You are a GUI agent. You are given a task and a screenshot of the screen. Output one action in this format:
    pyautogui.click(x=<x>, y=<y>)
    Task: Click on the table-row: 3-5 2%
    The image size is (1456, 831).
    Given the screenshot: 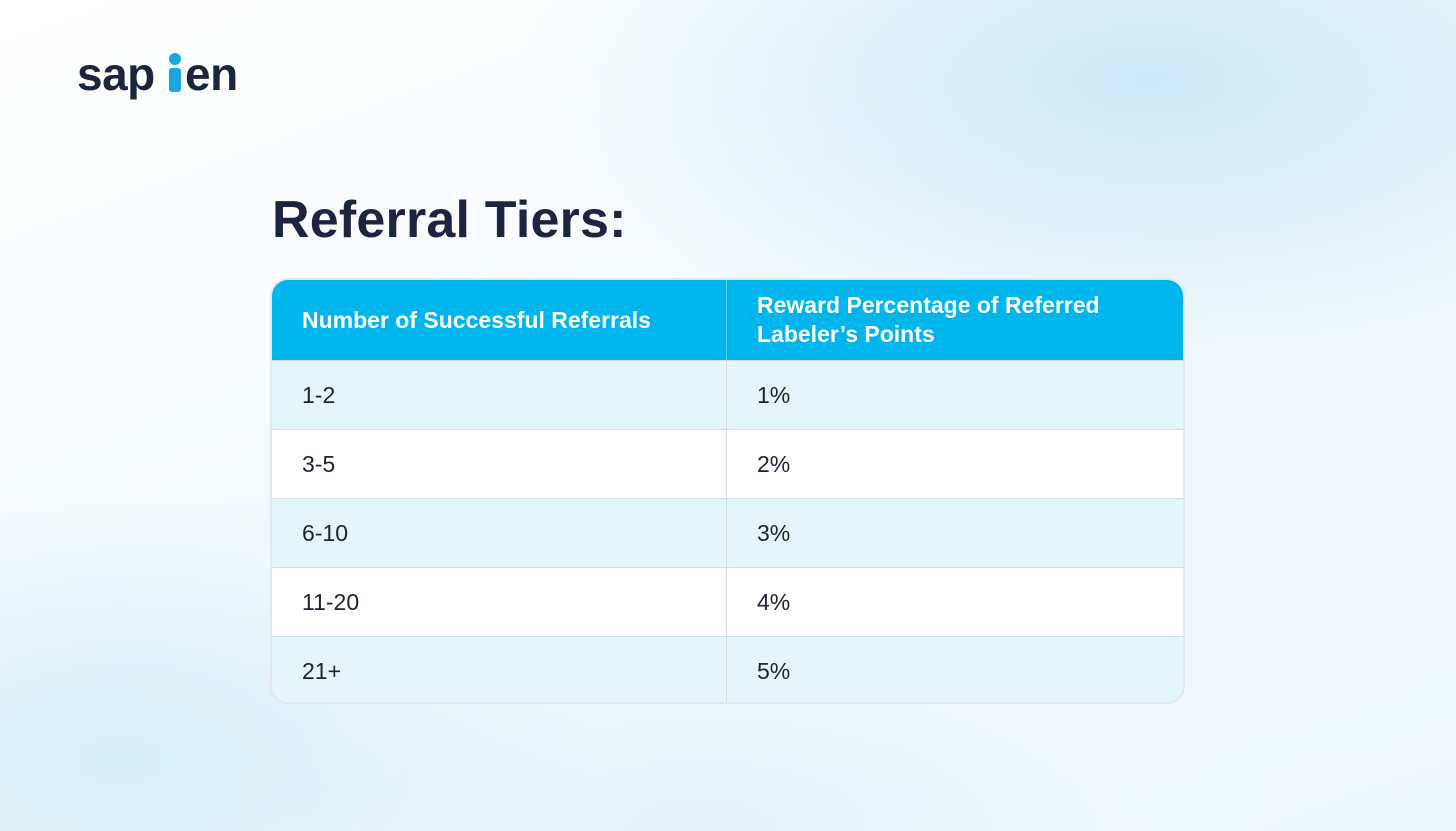 What is the action you would take?
    pyautogui.click(x=727, y=463)
    